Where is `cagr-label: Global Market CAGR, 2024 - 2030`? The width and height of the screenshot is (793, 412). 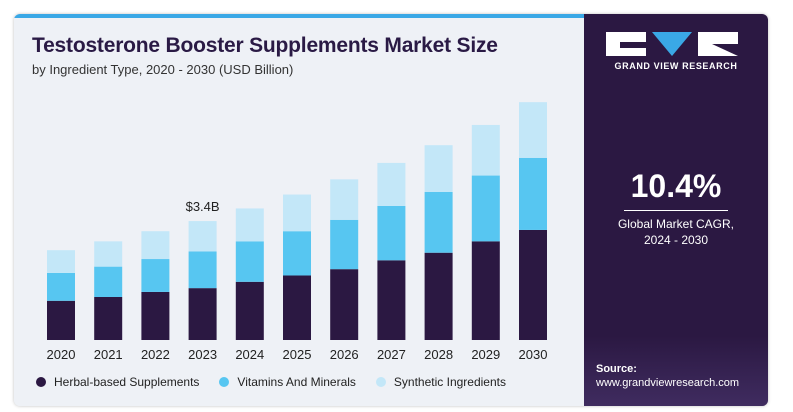
cagr-label: Global Market CAGR, 2024 - 2030 is located at coordinates (676, 232).